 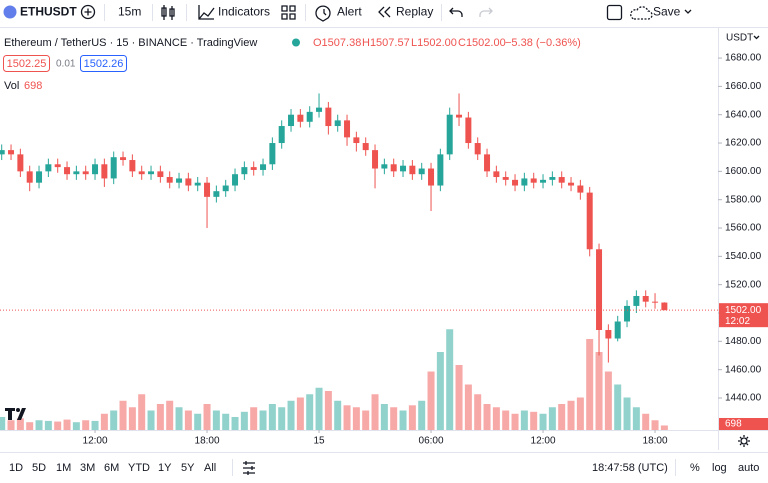 I want to click on y-tick-label: 1540.00, so click(x=743, y=256).